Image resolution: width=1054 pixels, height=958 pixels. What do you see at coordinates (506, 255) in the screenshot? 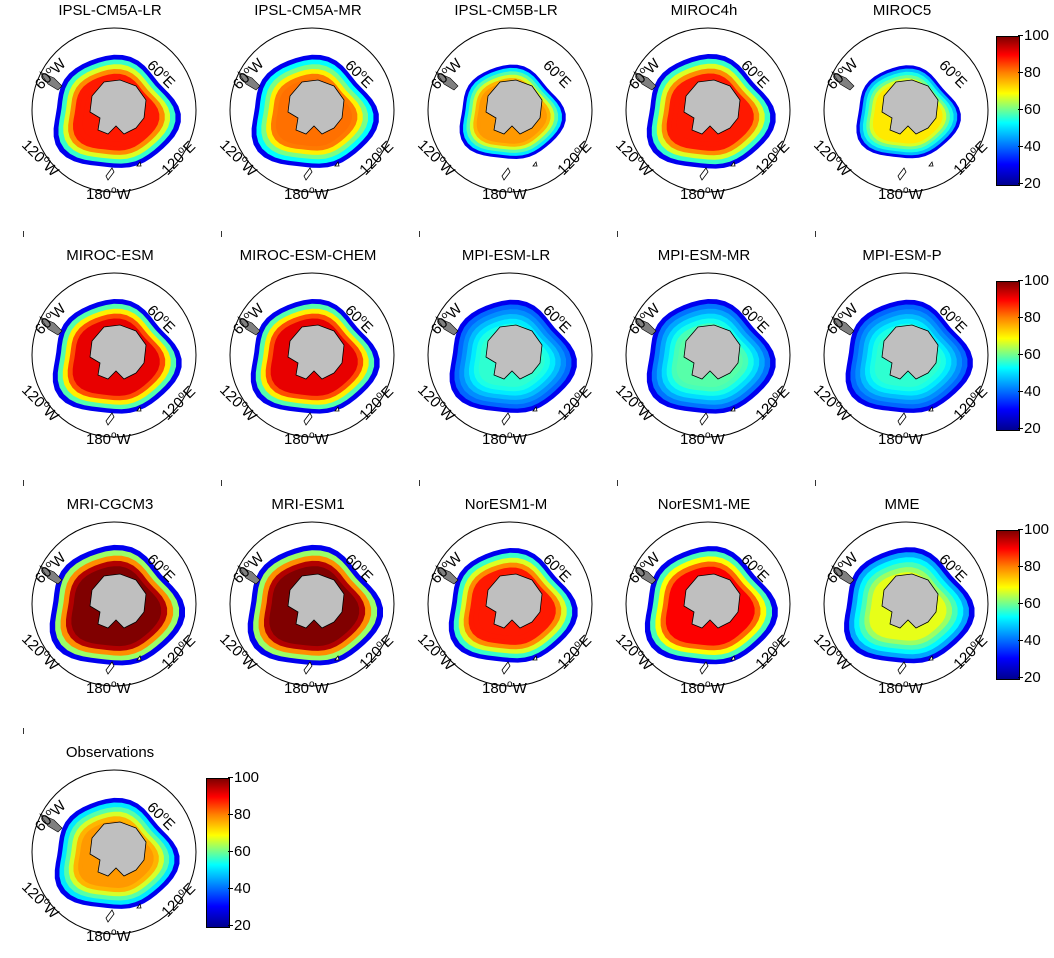
I see `panel-title: MPI-ESM-LR` at bounding box center [506, 255].